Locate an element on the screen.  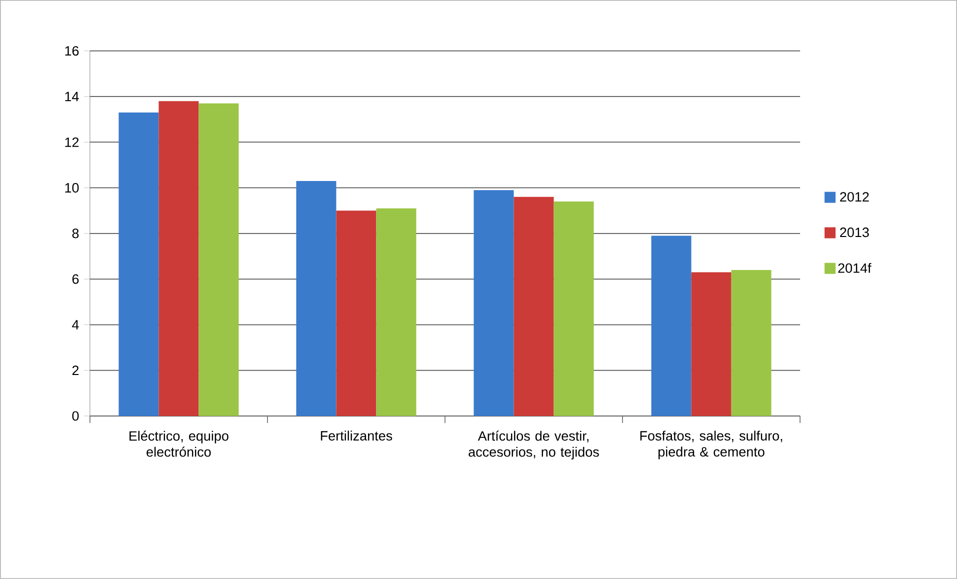
y-tick-label: 16 is located at coordinates (72, 51).